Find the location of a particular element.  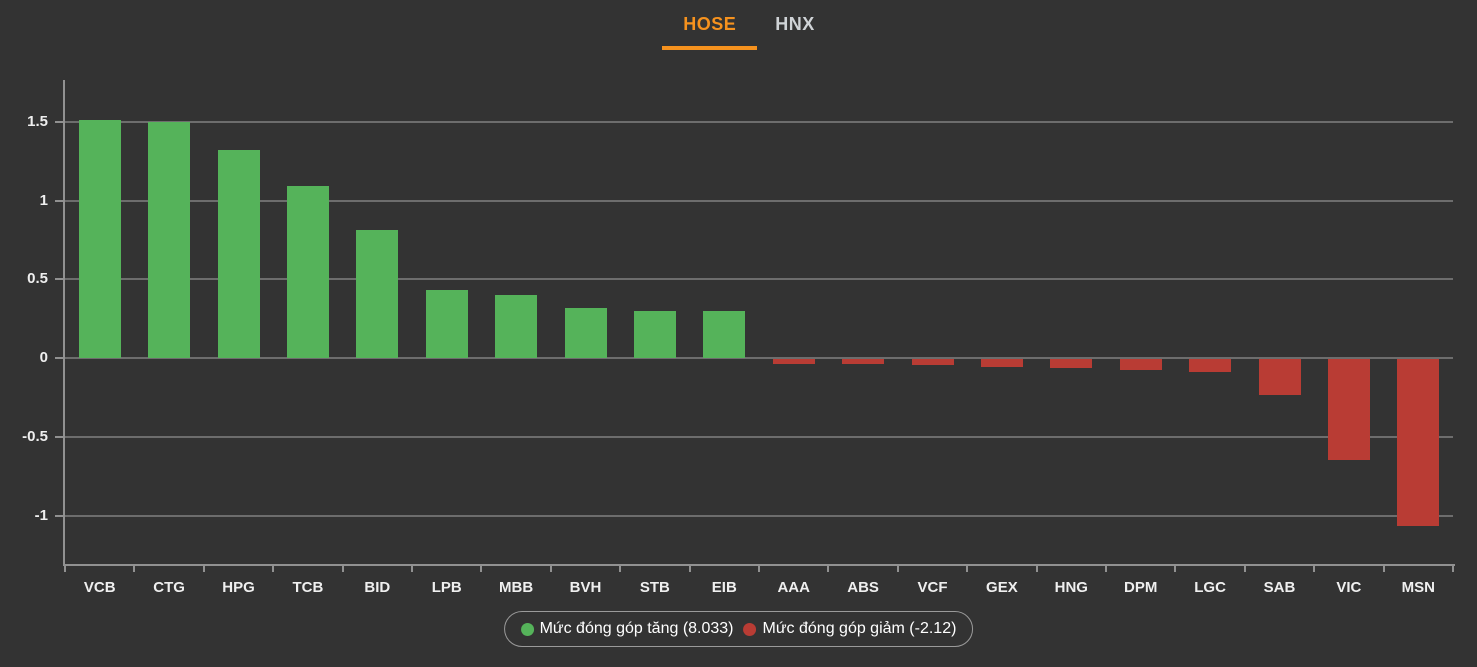

x-axis-label-gex: GEX is located at coordinates (1002, 587).